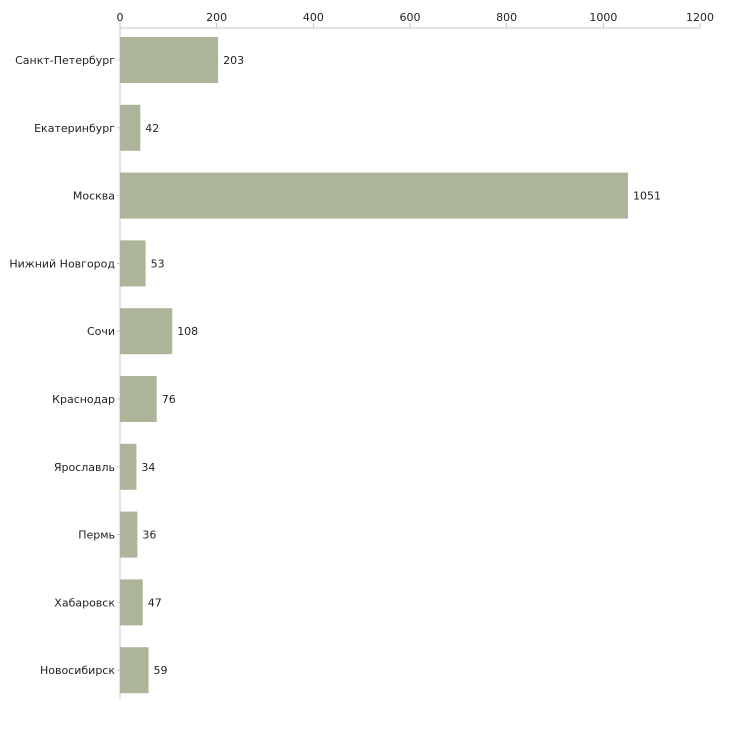 The height and width of the screenshot is (730, 730). Describe the element at coordinates (84, 467) in the screenshot. I see `category-label: Ярославль` at that location.